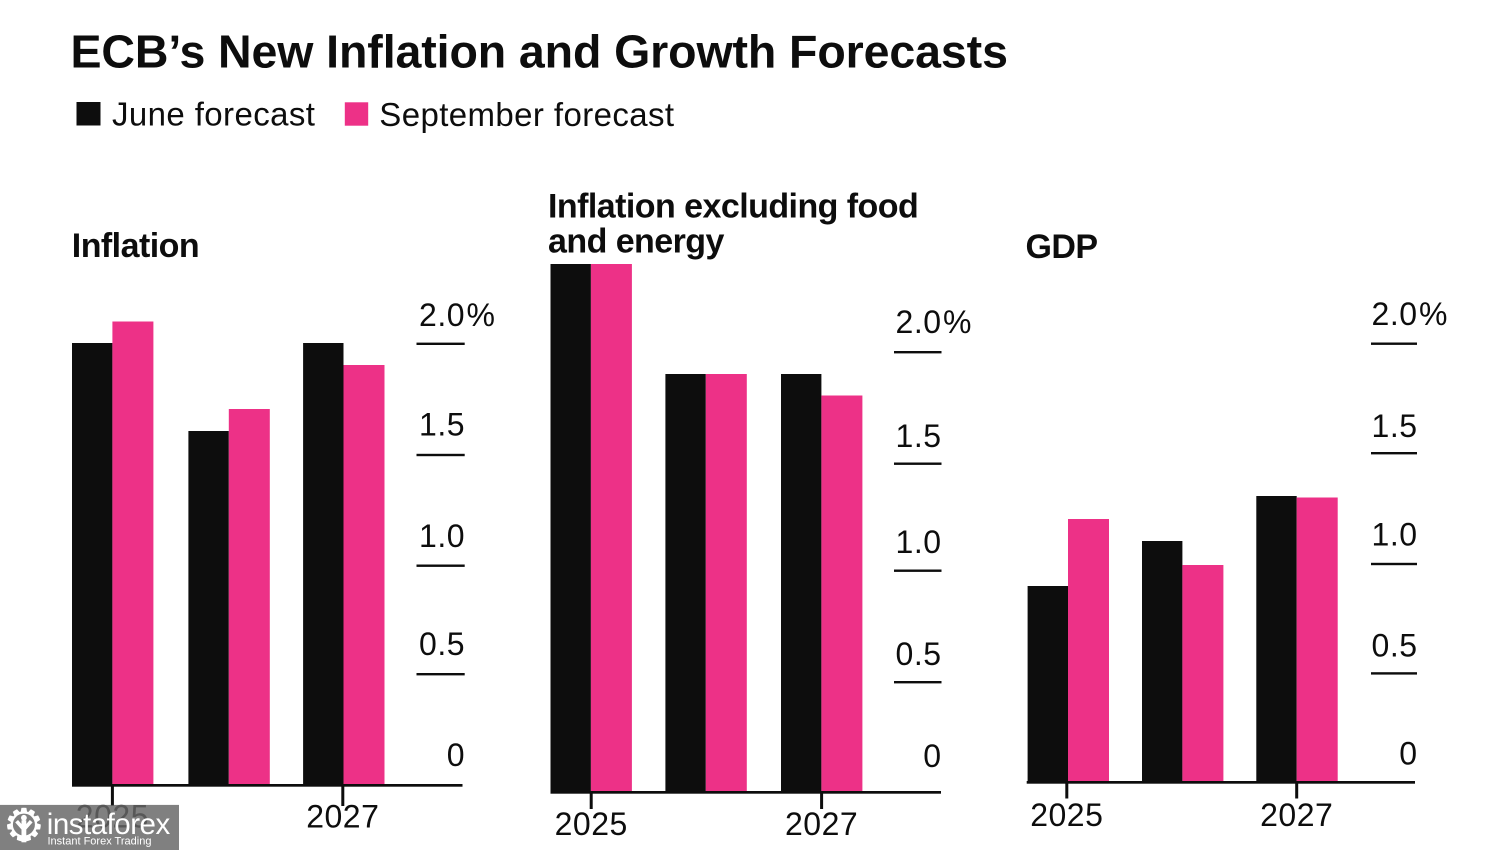  What do you see at coordinates (213, 114) in the screenshot?
I see `svg-text: June forecast` at bounding box center [213, 114].